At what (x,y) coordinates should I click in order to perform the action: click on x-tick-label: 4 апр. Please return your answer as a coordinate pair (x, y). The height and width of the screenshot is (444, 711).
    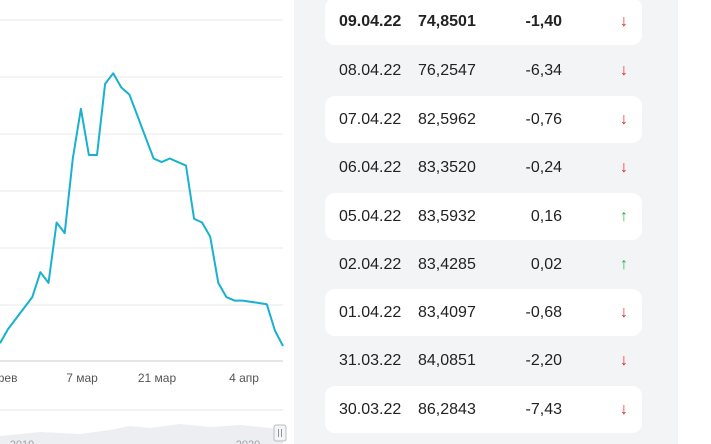
    Looking at the image, I should click on (244, 378).